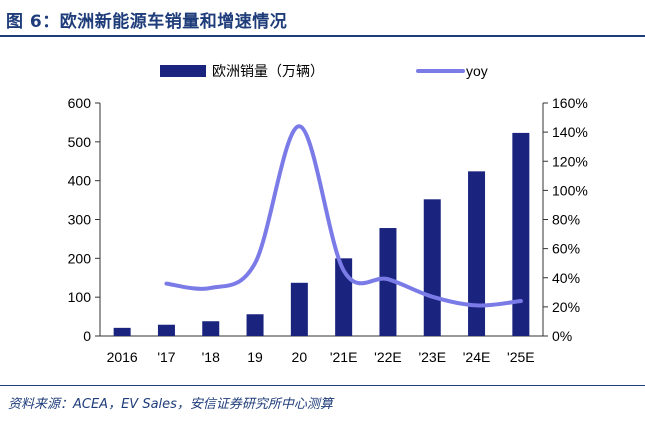  Describe the element at coordinates (87, 336) in the screenshot. I see `left-tick-label: 0` at that location.